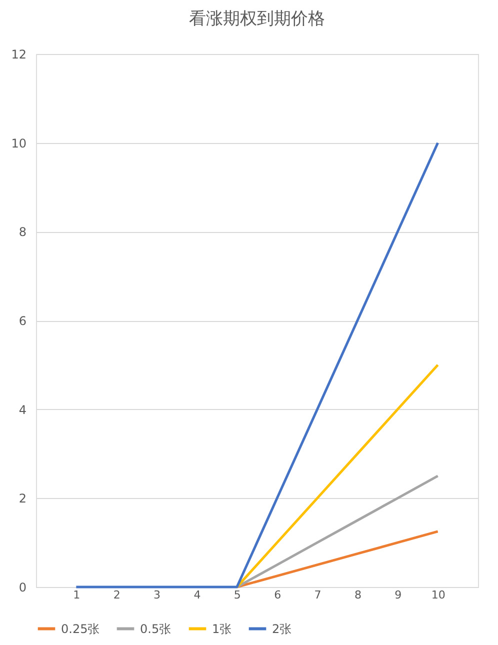 The image size is (498, 645). What do you see at coordinates (22, 409) in the screenshot?
I see `y-tick-label: 4` at bounding box center [22, 409].